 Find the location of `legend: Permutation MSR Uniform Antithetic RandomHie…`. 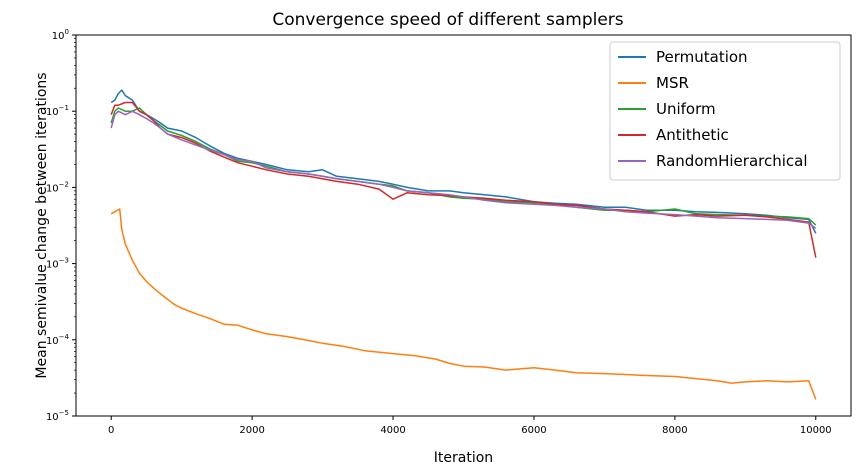

legend: Permutation MSR Uniform Antithetic RandomHie… is located at coordinates (725, 111).